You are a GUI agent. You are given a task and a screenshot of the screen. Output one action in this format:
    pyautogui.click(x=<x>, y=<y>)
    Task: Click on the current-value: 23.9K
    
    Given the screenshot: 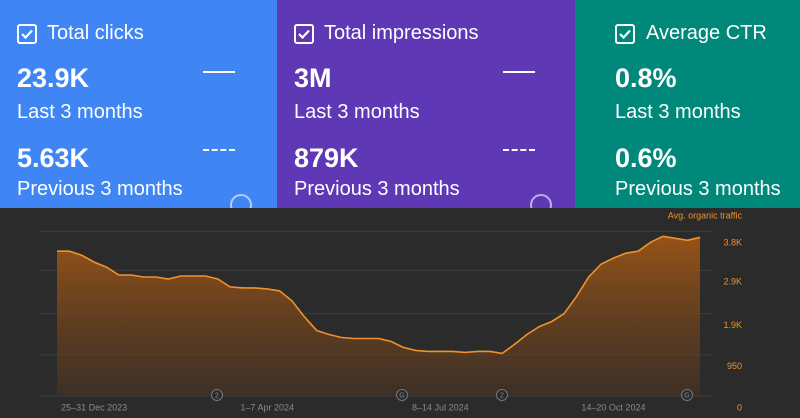 What is the action you would take?
    pyautogui.click(x=53, y=78)
    